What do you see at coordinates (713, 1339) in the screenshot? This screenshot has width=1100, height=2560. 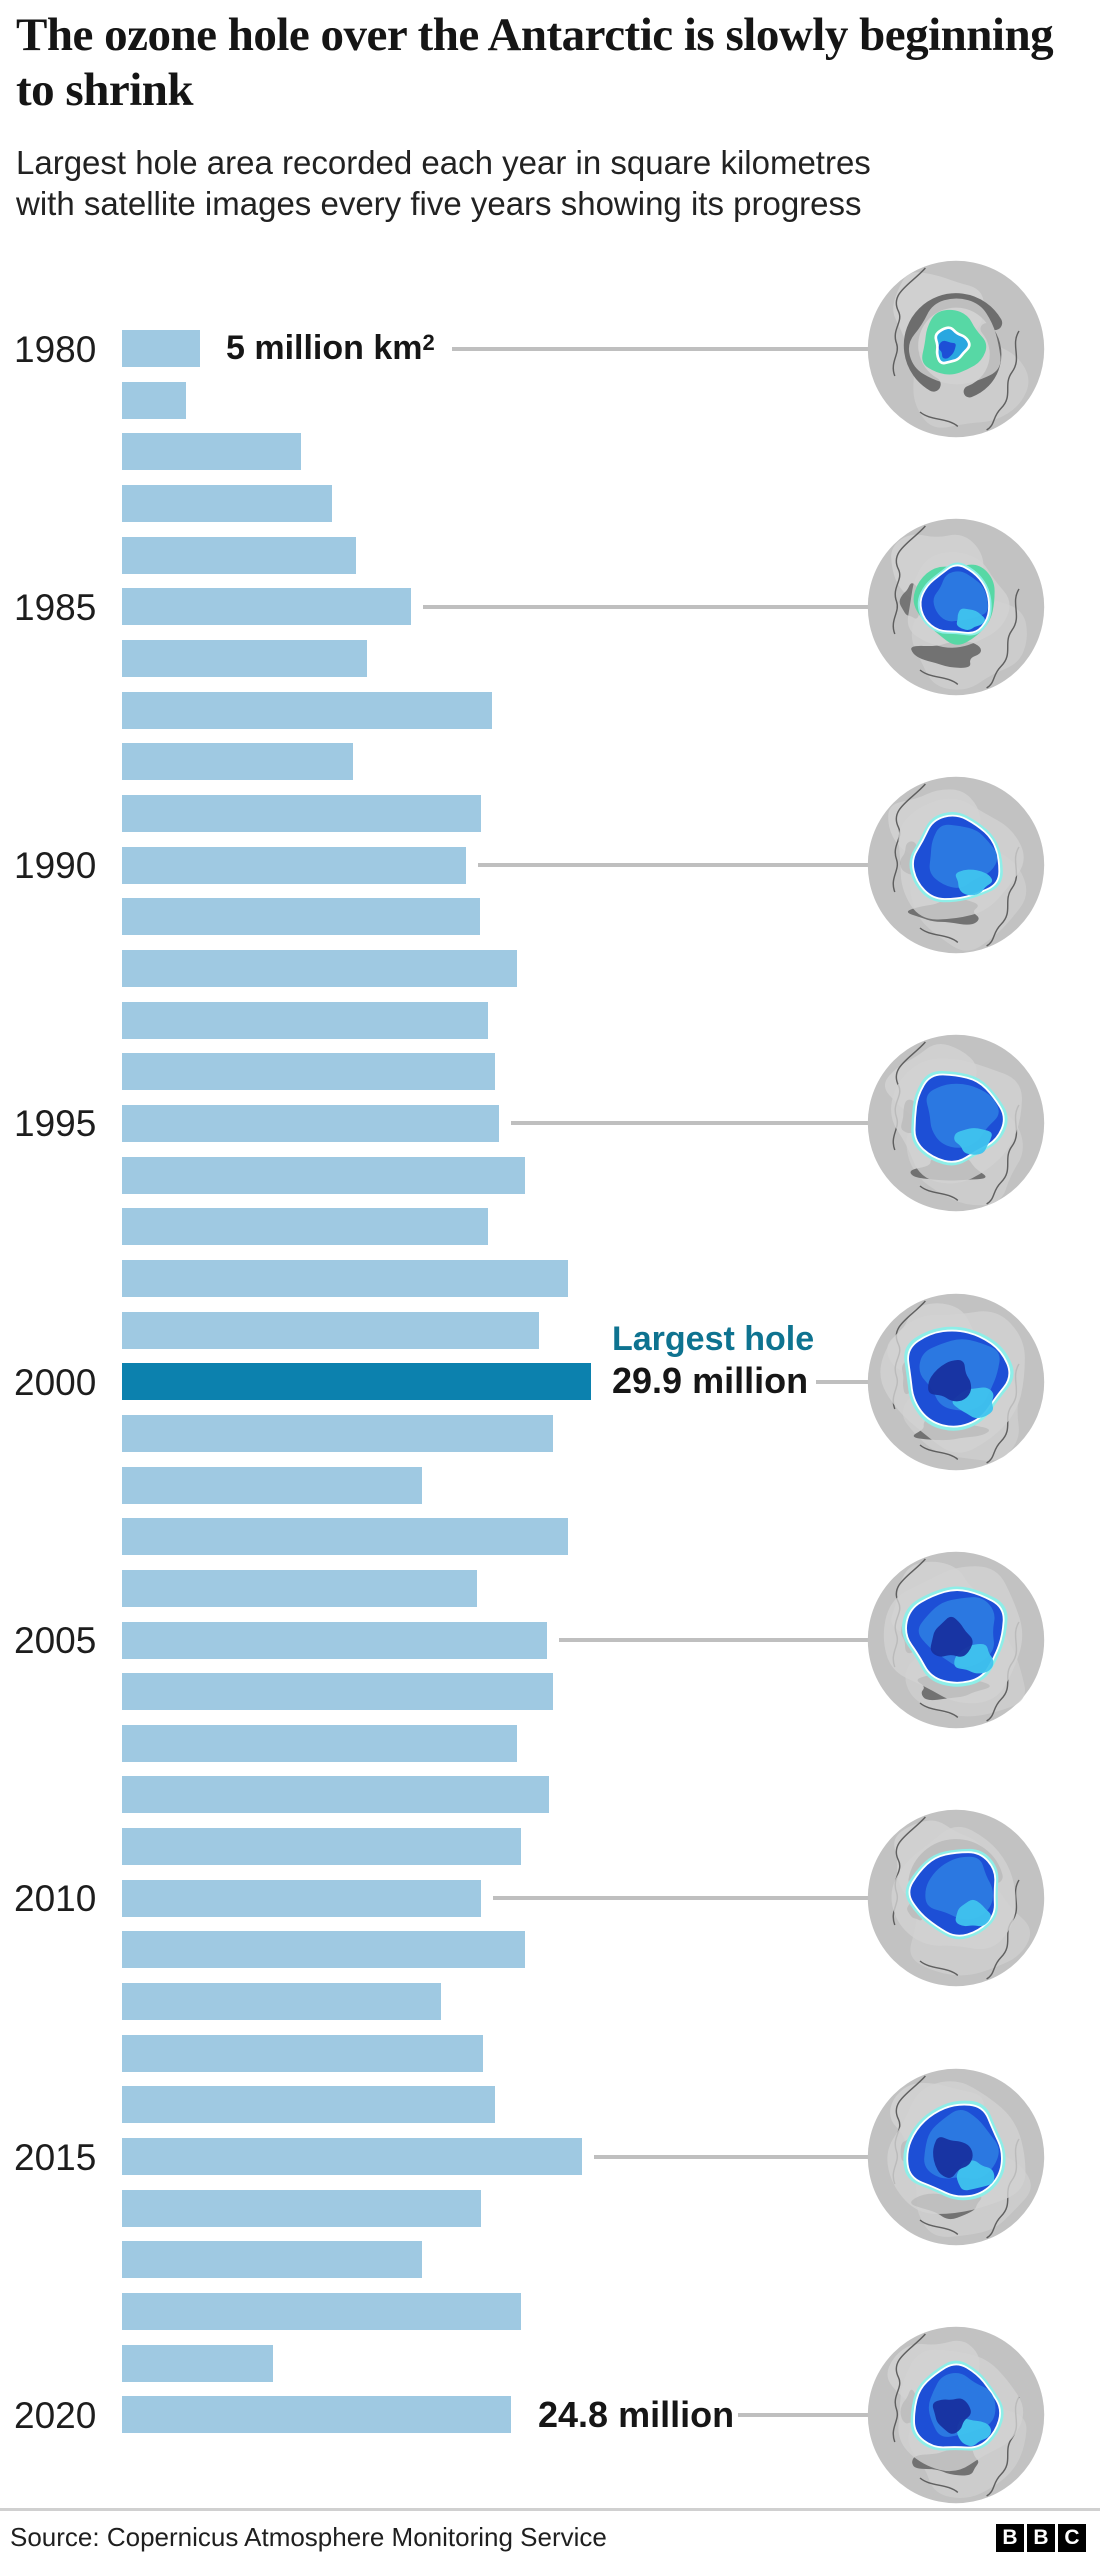 I see `annotation-largest-hole: Largest hole` at bounding box center [713, 1339].